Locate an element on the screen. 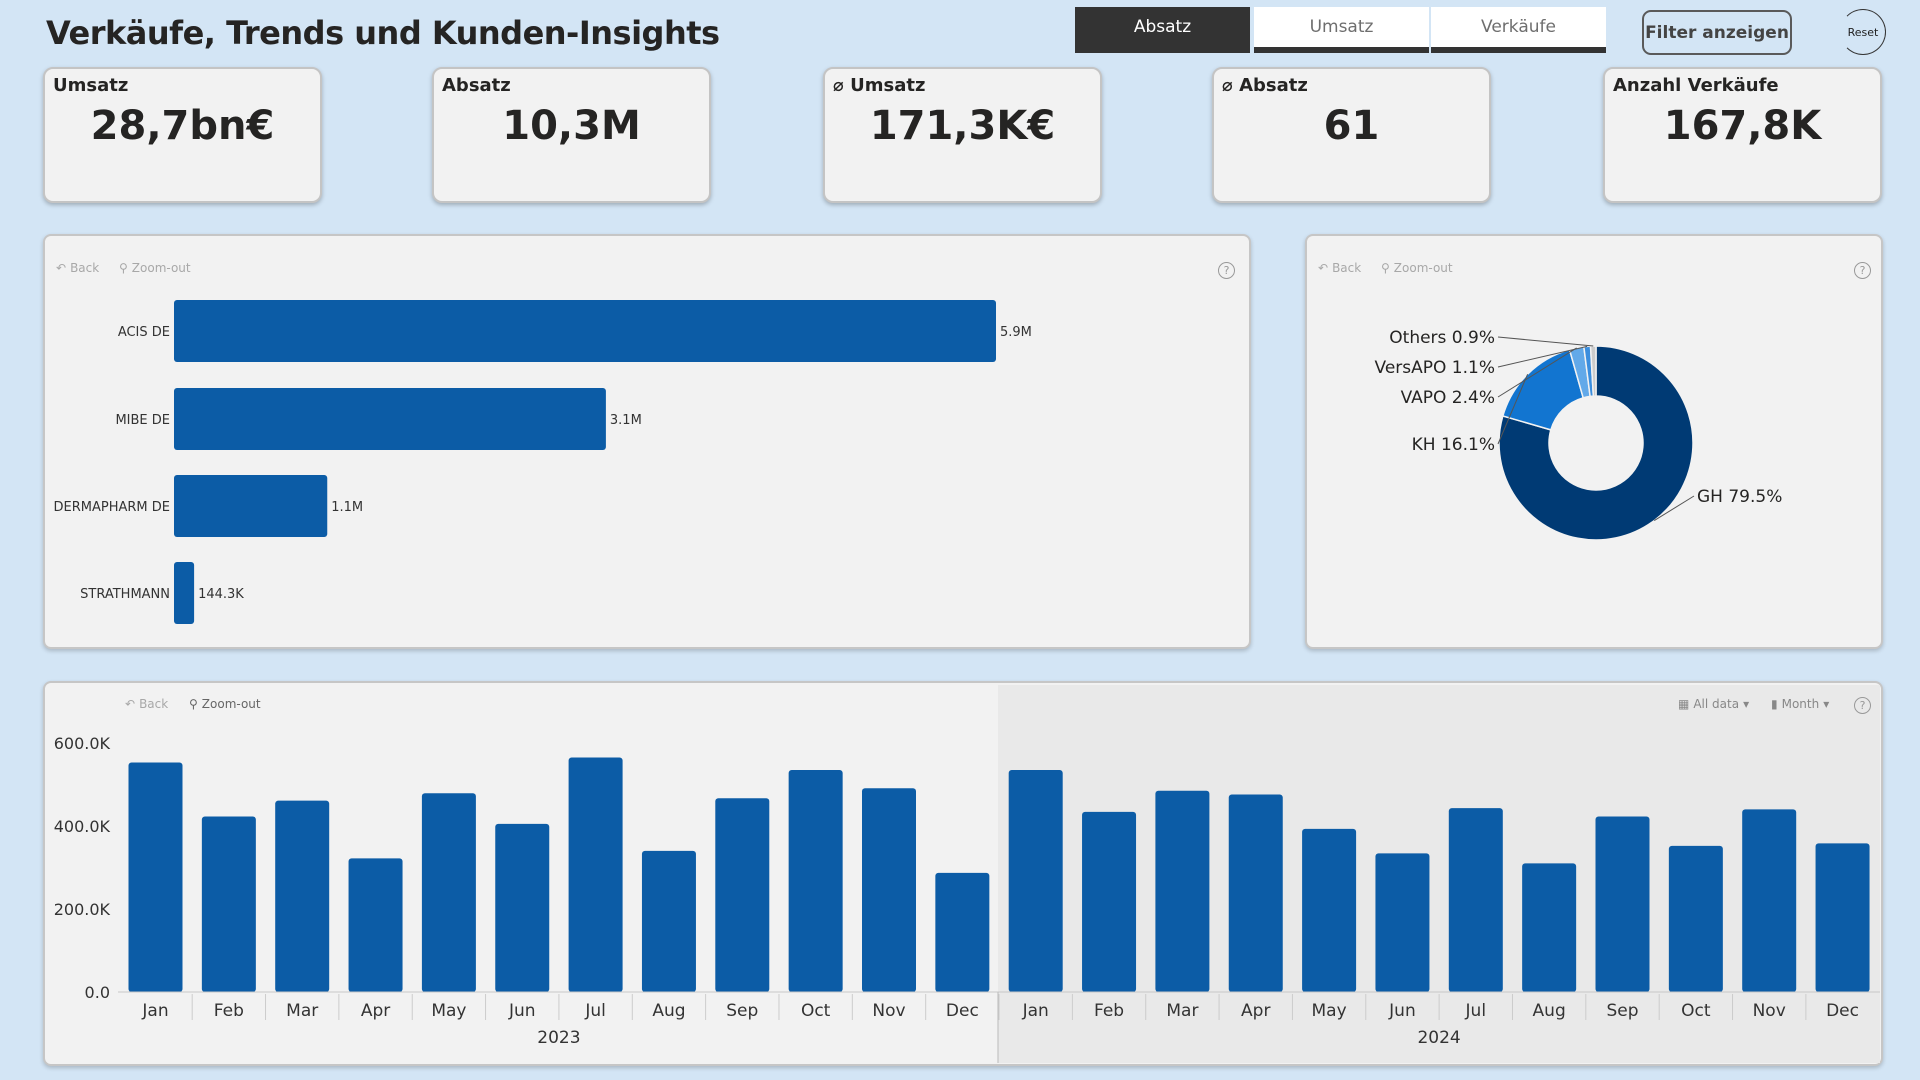 The height and width of the screenshot is (1080, 1920). donut-slice-gh is located at coordinates (1596, 443).